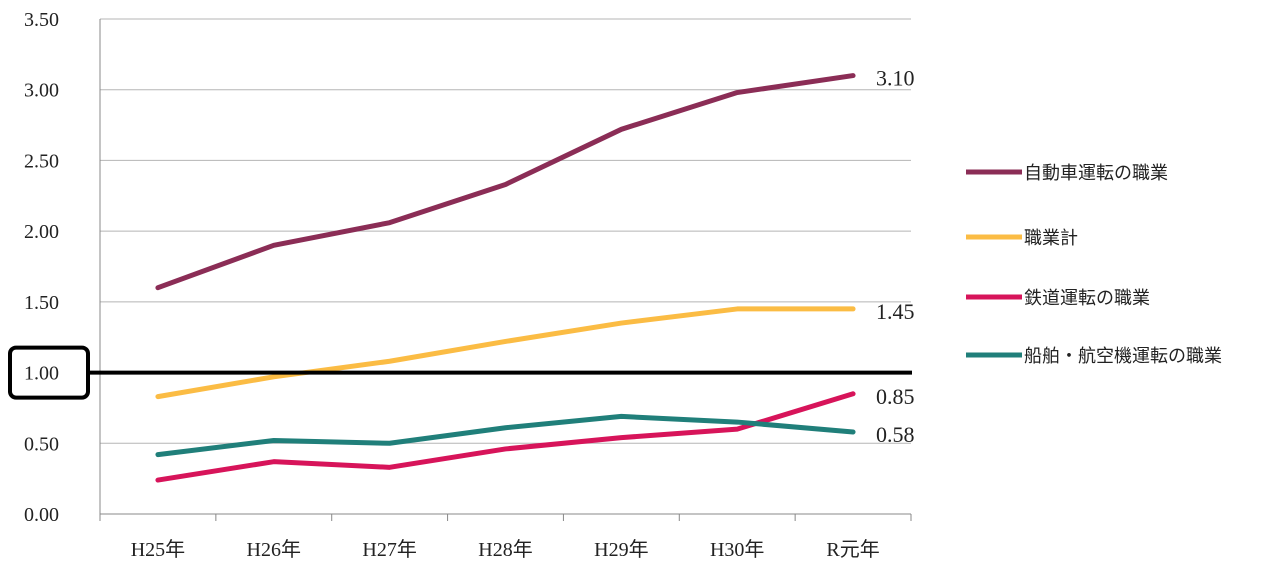 This screenshot has width=1287, height=564. I want to click on y-tick-label: 2.50, so click(41, 161).